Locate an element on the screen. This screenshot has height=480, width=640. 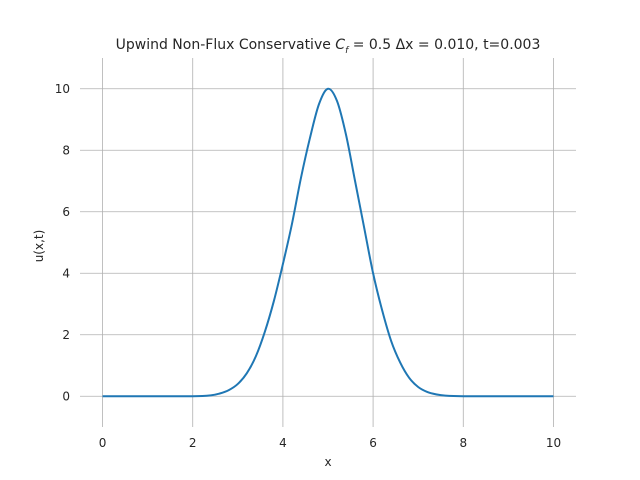
x-tick-label: 4 is located at coordinates (283, 443).